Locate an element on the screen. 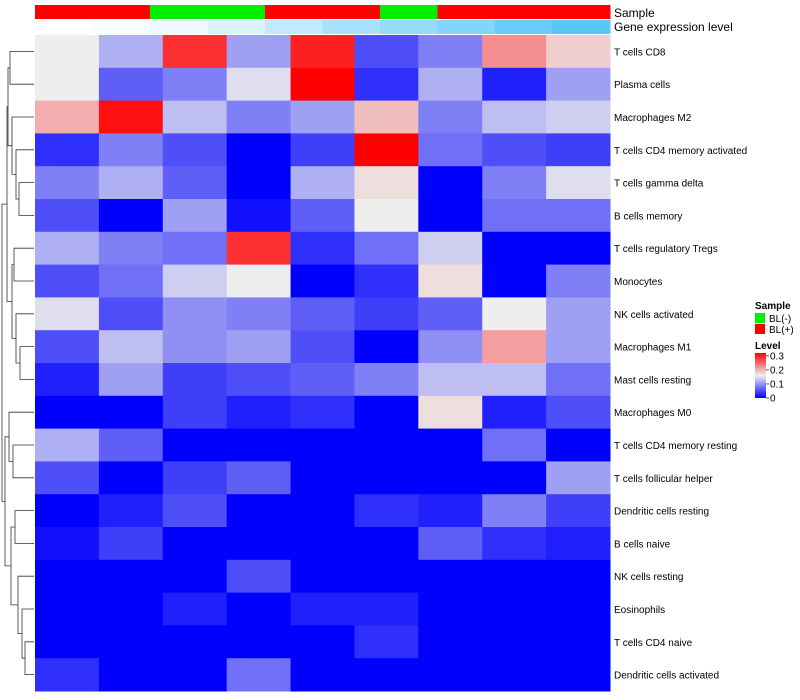 Image resolution: width=800 pixels, height=700 pixels. legend-level-tick-label: 0.2 is located at coordinates (777, 370).